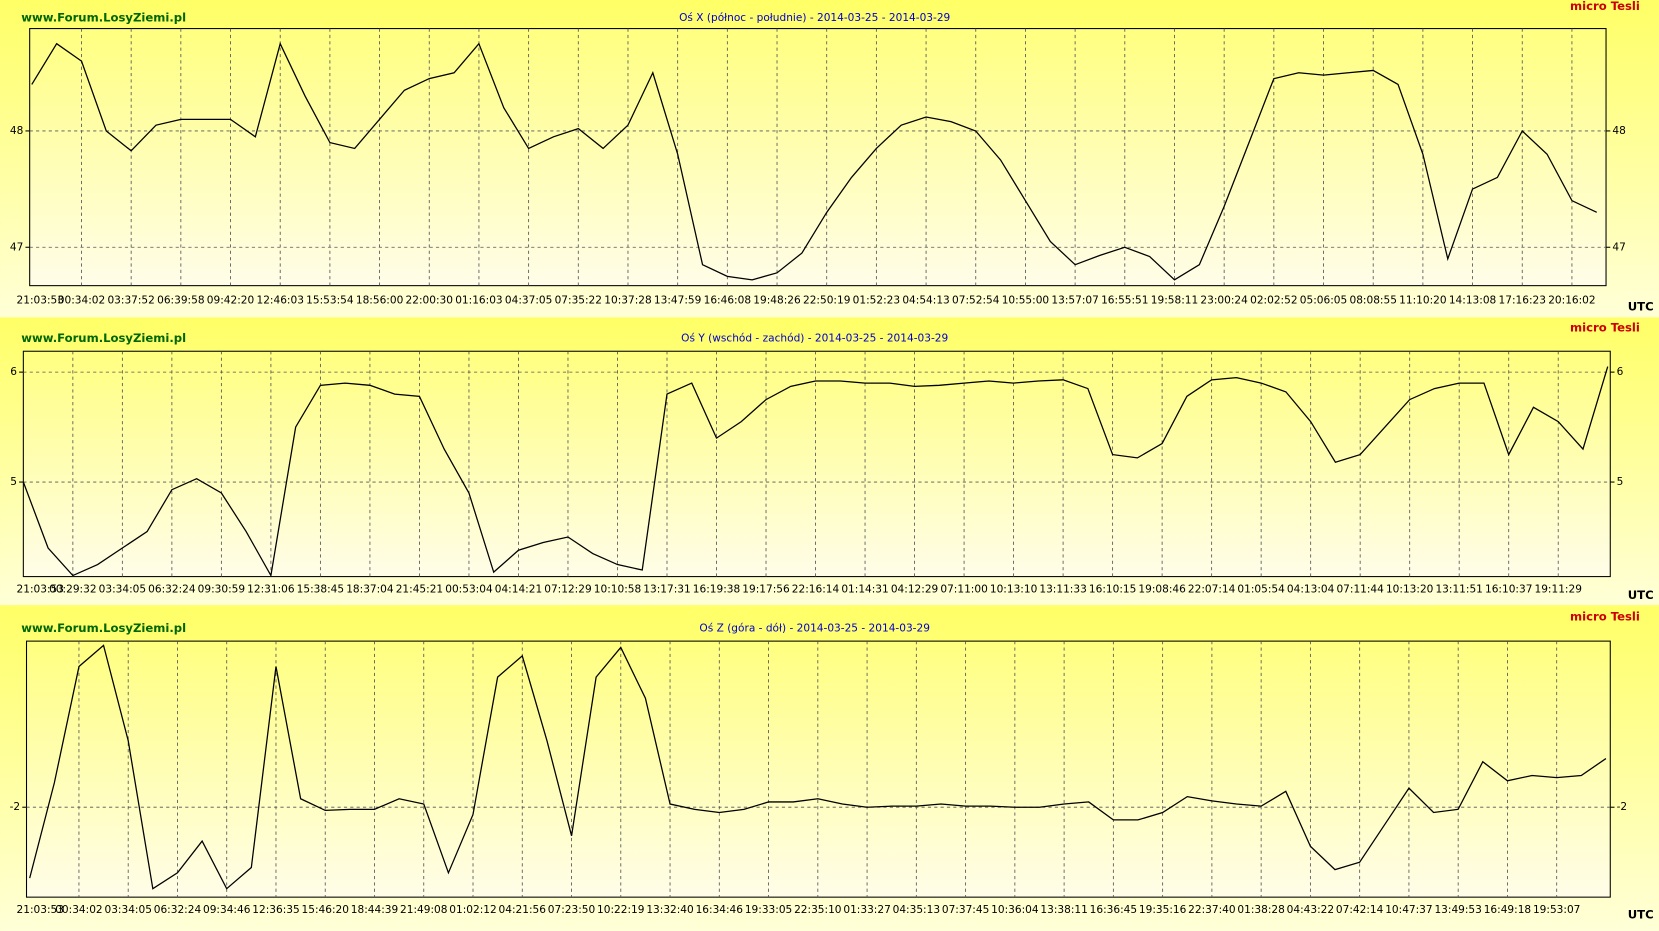  Describe the element at coordinates (826, 300) in the screenshot. I see `x-tick-label: 22:50:19` at that location.